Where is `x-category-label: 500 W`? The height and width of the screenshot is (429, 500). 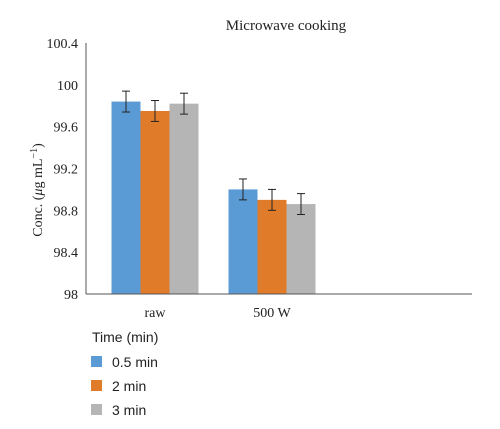
x-category-label: 500 W is located at coordinates (272, 313).